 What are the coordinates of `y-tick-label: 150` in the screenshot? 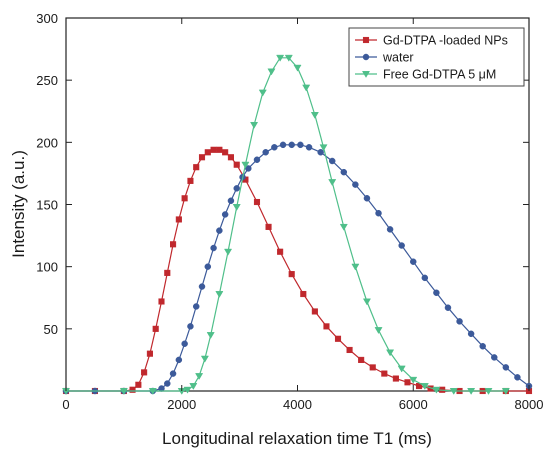 It's located at (47, 205).